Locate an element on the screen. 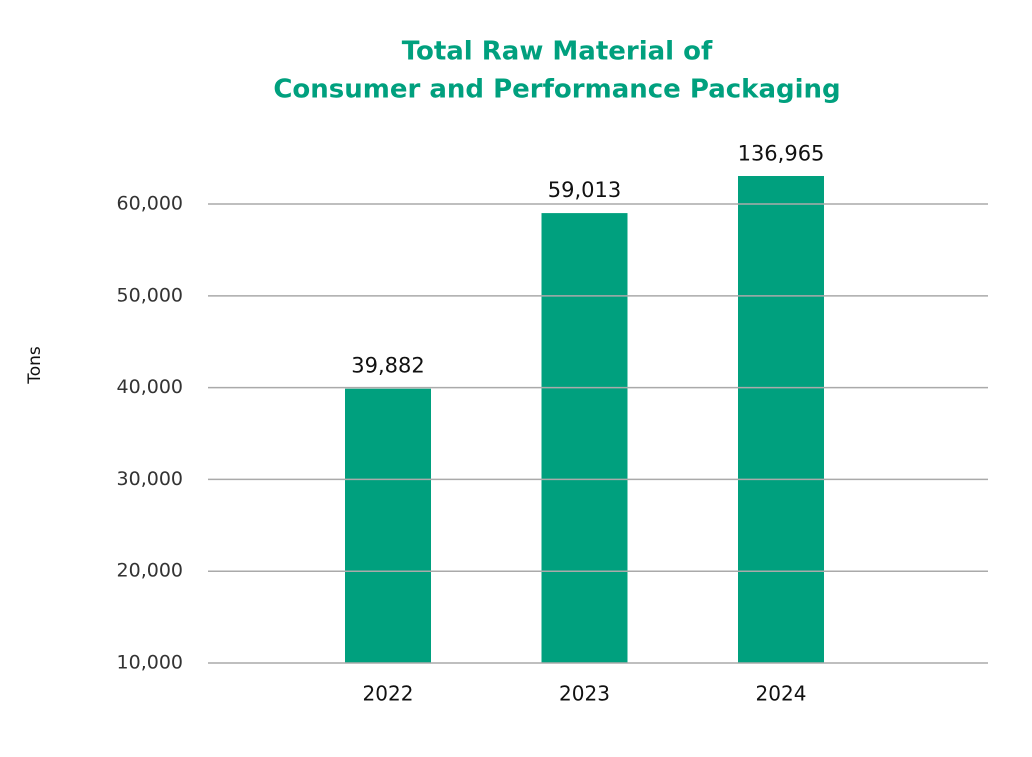 The image size is (1032, 757). y-tick-label: 10,000 is located at coordinates (150, 663).